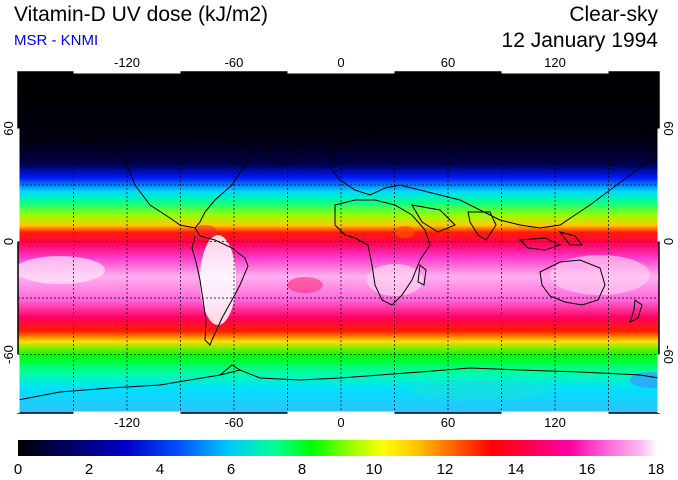 Image resolution: width=678 pixels, height=480 pixels. I want to click on coast-madagascar, so click(422, 275).